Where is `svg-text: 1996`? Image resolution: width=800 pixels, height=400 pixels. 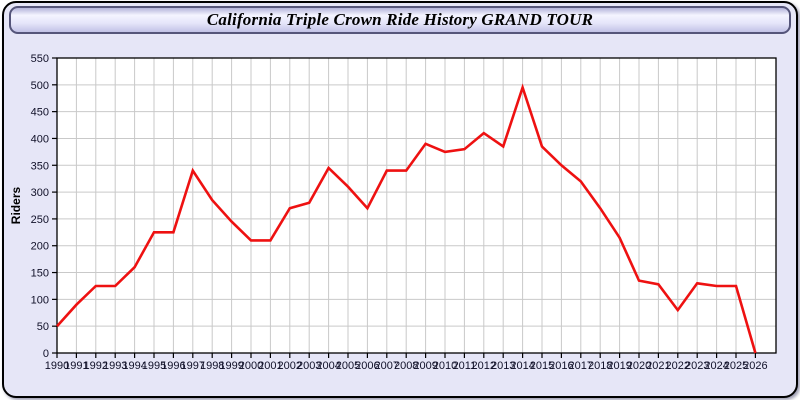 svg-text: 1996 is located at coordinates (173, 366).